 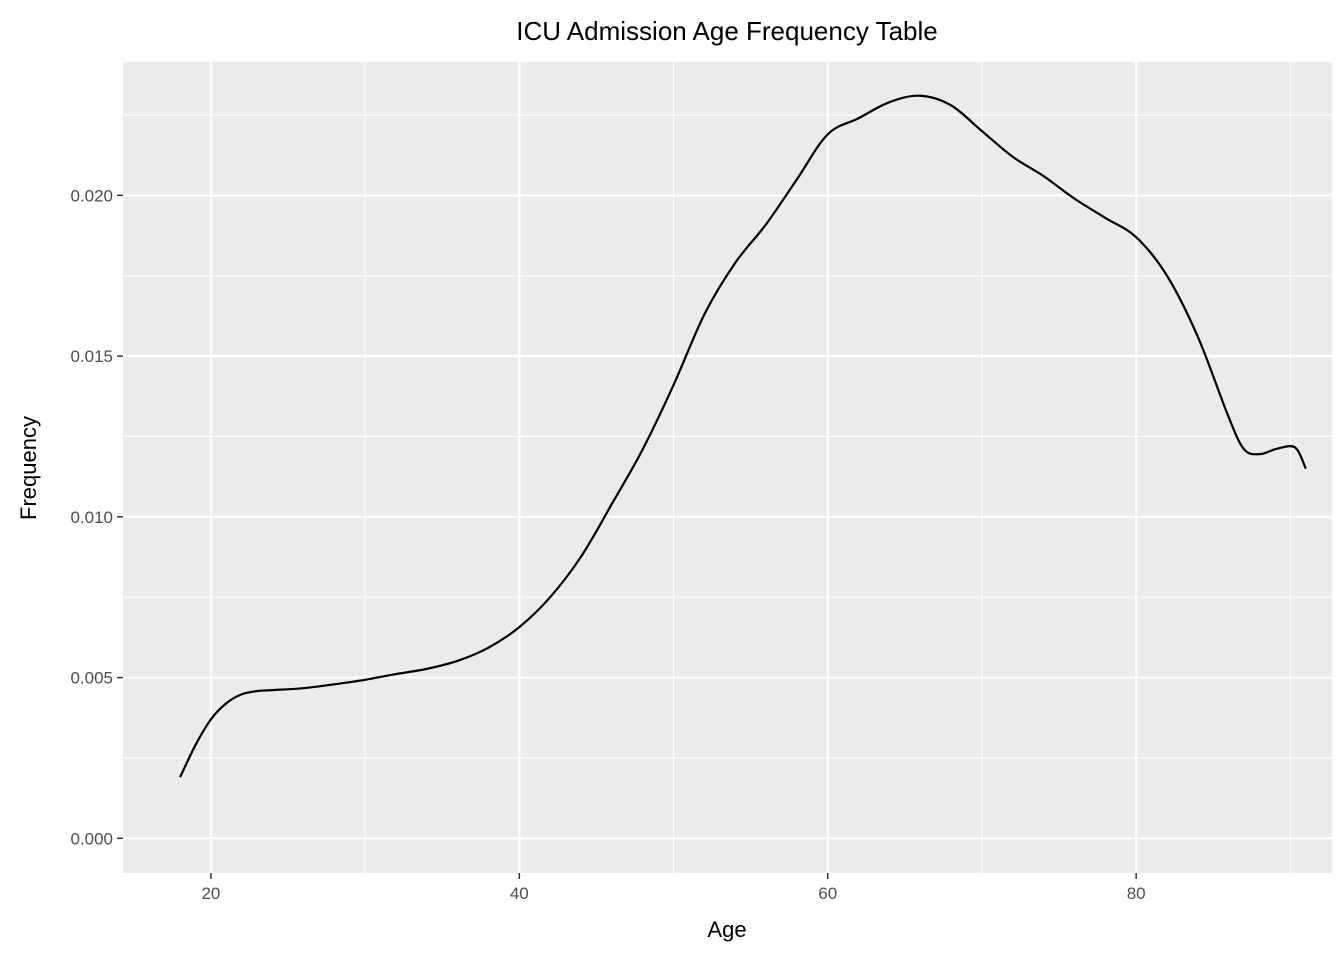 What do you see at coordinates (91, 838) in the screenshot?
I see `y-tick-label: 0.000` at bounding box center [91, 838].